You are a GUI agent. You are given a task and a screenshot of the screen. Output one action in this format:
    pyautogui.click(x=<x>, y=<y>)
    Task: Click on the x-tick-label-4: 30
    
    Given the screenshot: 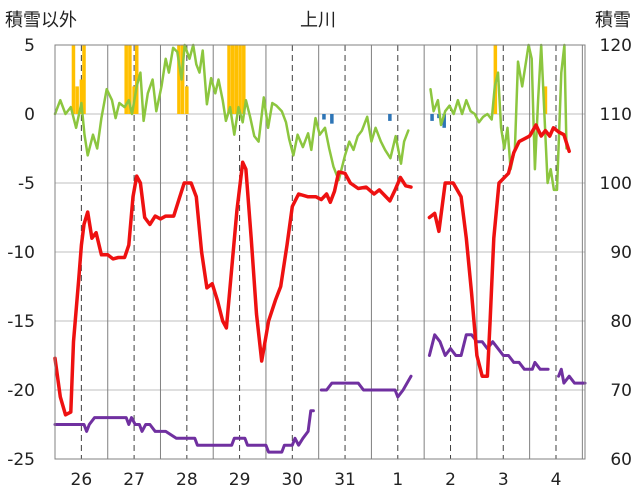 What is the action you would take?
    pyautogui.click(x=292, y=480)
    